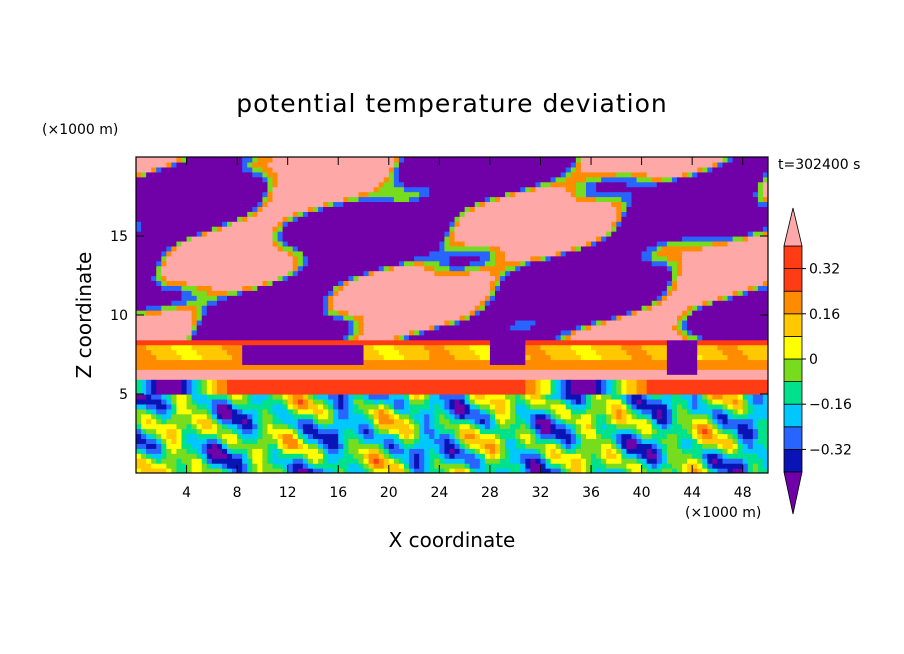 The height and width of the screenshot is (654, 904). Describe the element at coordinates (793, 325) in the screenshot. I see `colorbar-box` at that location.